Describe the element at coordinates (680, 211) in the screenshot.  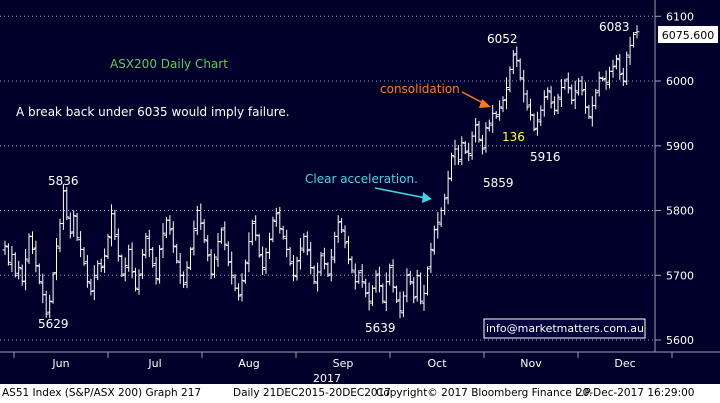
I see `price-tick-5800: 5800` at that location.